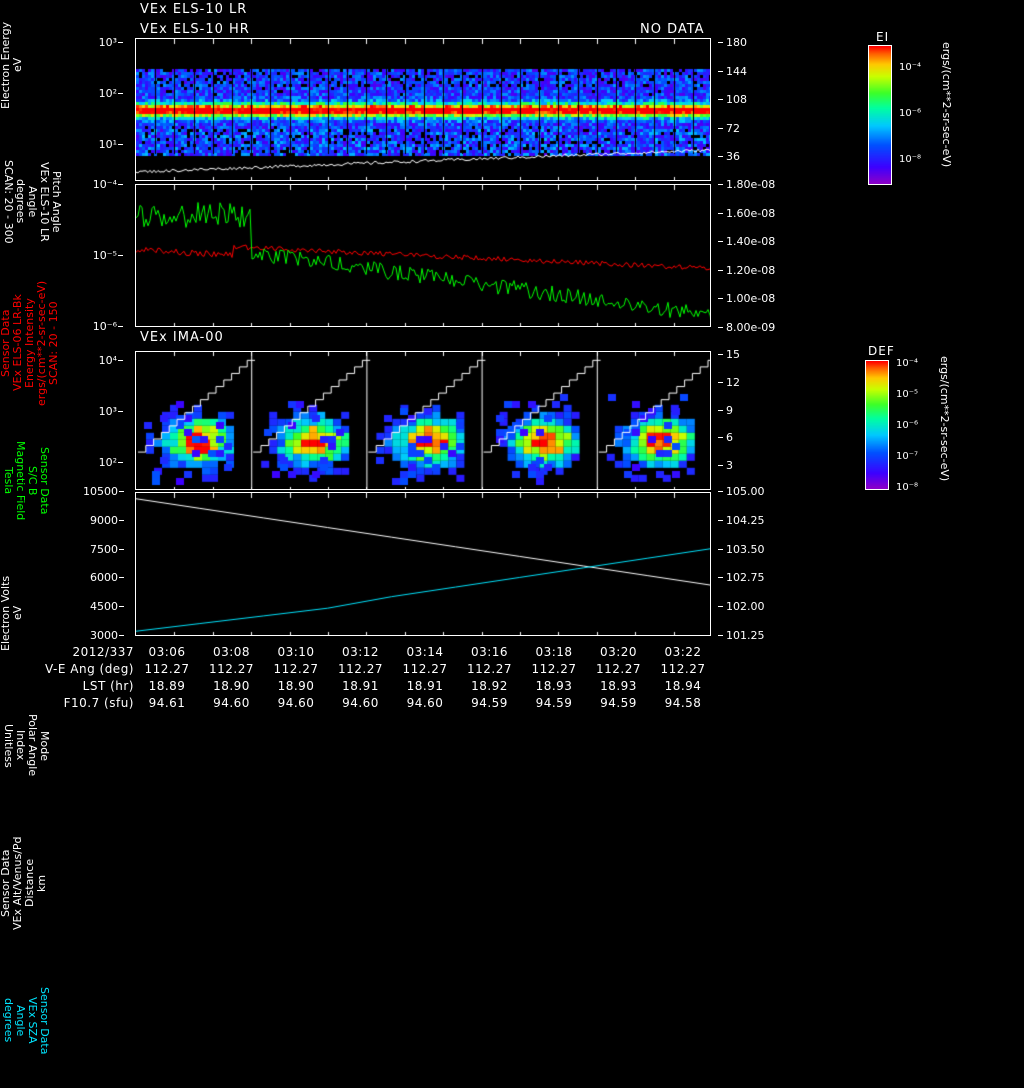 This screenshot has width=1024, height=1088. Describe the element at coordinates (167, 703) in the screenshot. I see `footer-cell: 94.61` at that location.